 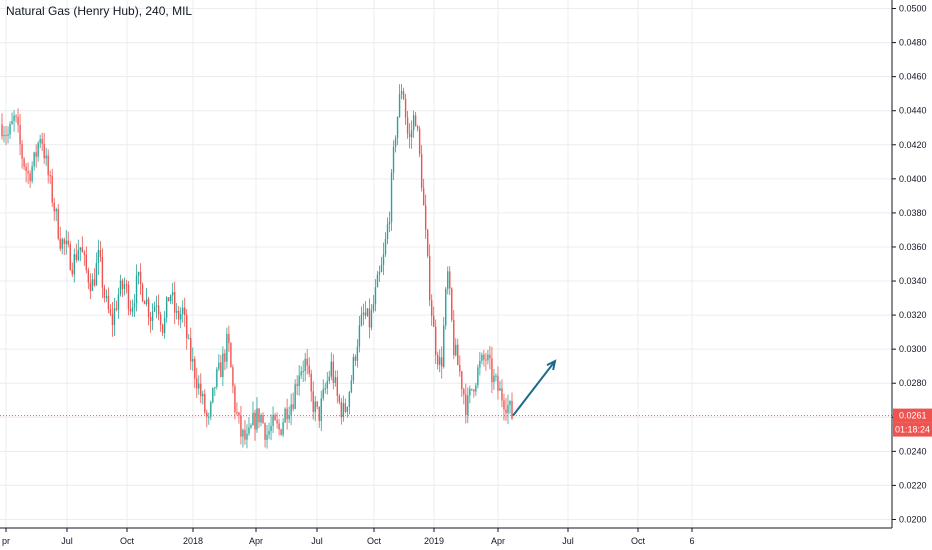 I want to click on trend-arrow, so click(x=534, y=388).